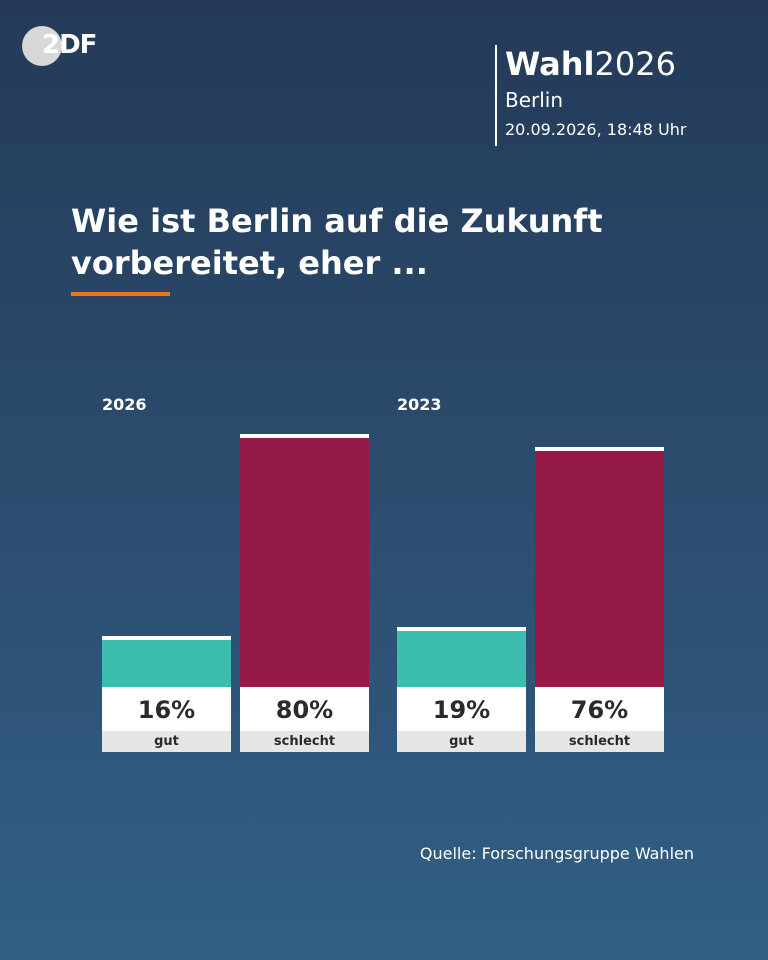 Image resolution: width=768 pixels, height=960 pixels. What do you see at coordinates (596, 129) in the screenshot?
I see `timestamp: 20.09.2026, 18:48 Uhr` at bounding box center [596, 129].